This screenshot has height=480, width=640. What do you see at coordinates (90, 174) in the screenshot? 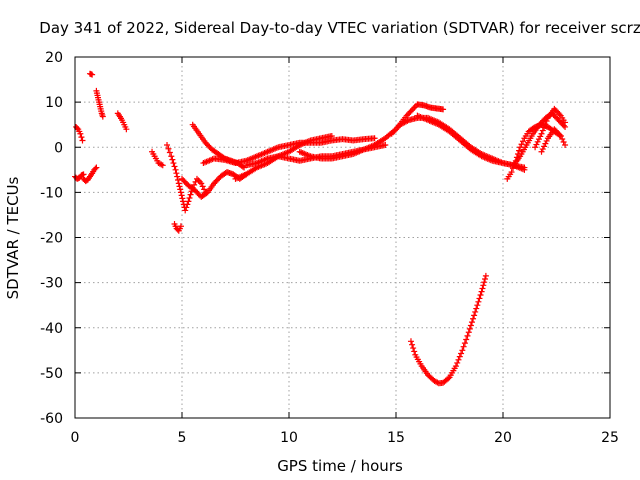
I see `series-arc-c` at bounding box center [90, 174].